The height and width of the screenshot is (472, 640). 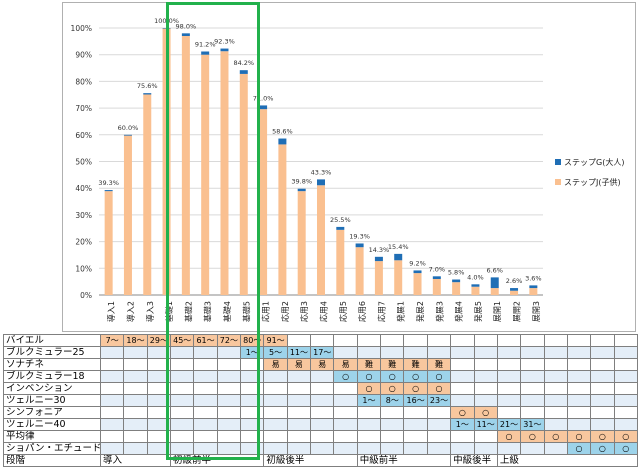 What do you see at coordinates (86, 295) in the screenshot?
I see `y-tick-label: 0%` at bounding box center [86, 295].